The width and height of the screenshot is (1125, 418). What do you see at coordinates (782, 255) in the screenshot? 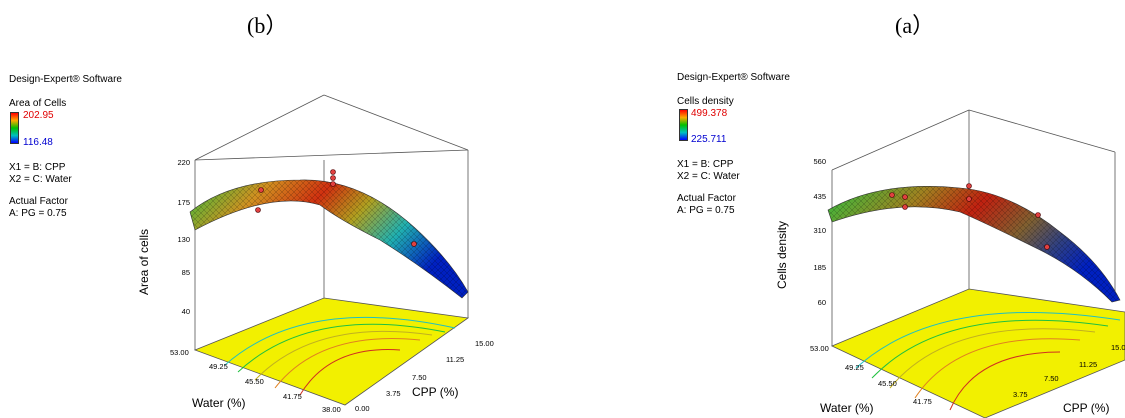
I see `z-axis-label-a: Cells density` at bounding box center [782, 255].